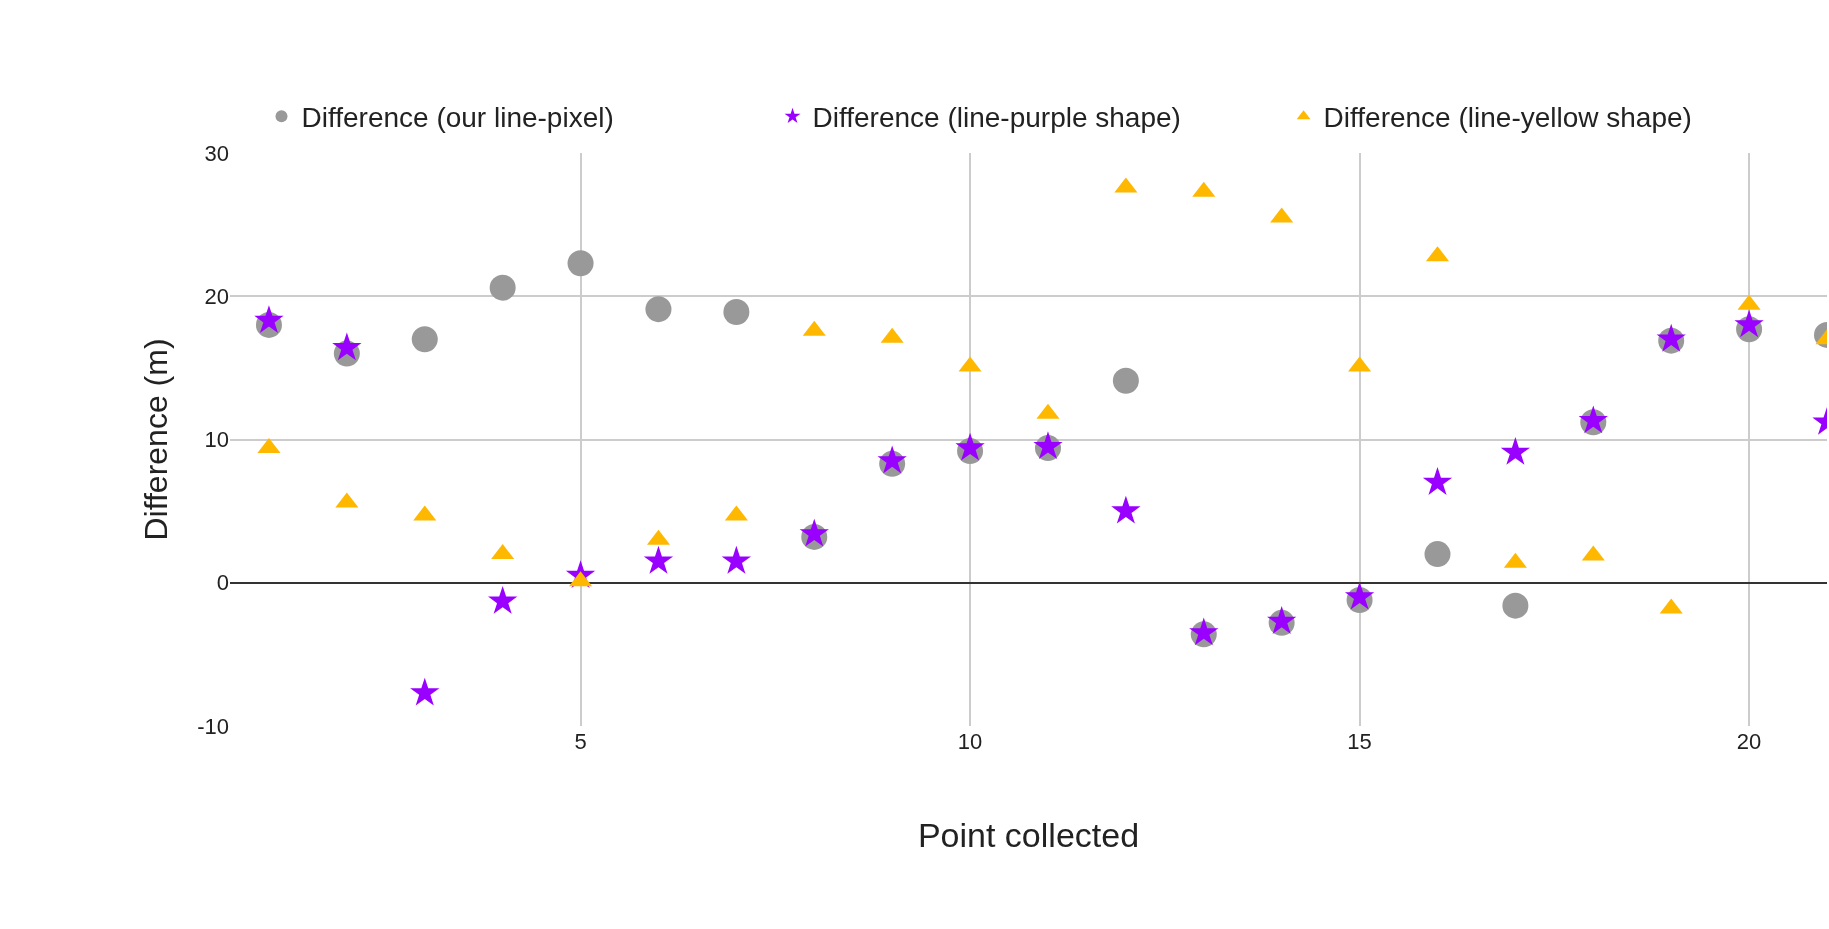  What do you see at coordinates (970, 741) in the screenshot?
I see `x-tick-label: 10` at bounding box center [970, 741].